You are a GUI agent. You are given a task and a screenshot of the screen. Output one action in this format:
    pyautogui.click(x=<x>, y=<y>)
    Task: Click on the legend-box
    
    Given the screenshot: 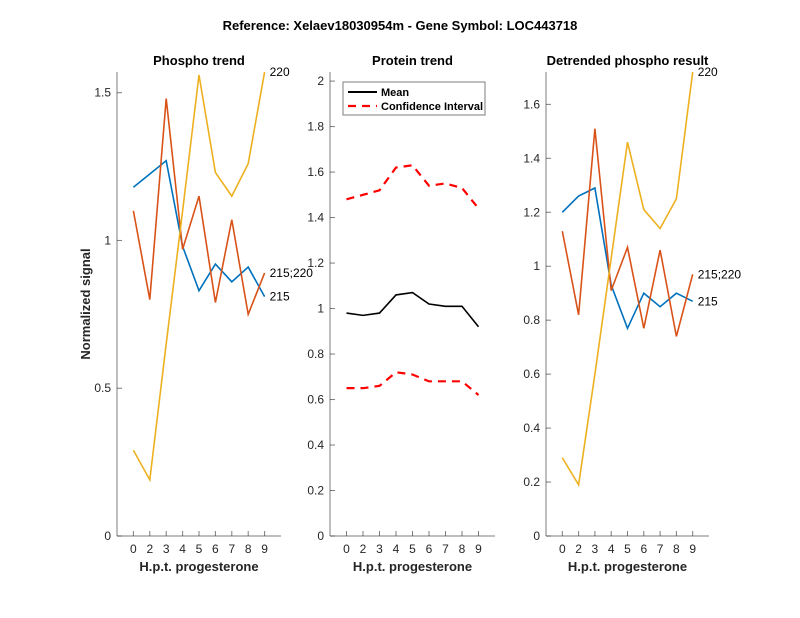 What is the action you would take?
    pyautogui.click(x=414, y=98)
    